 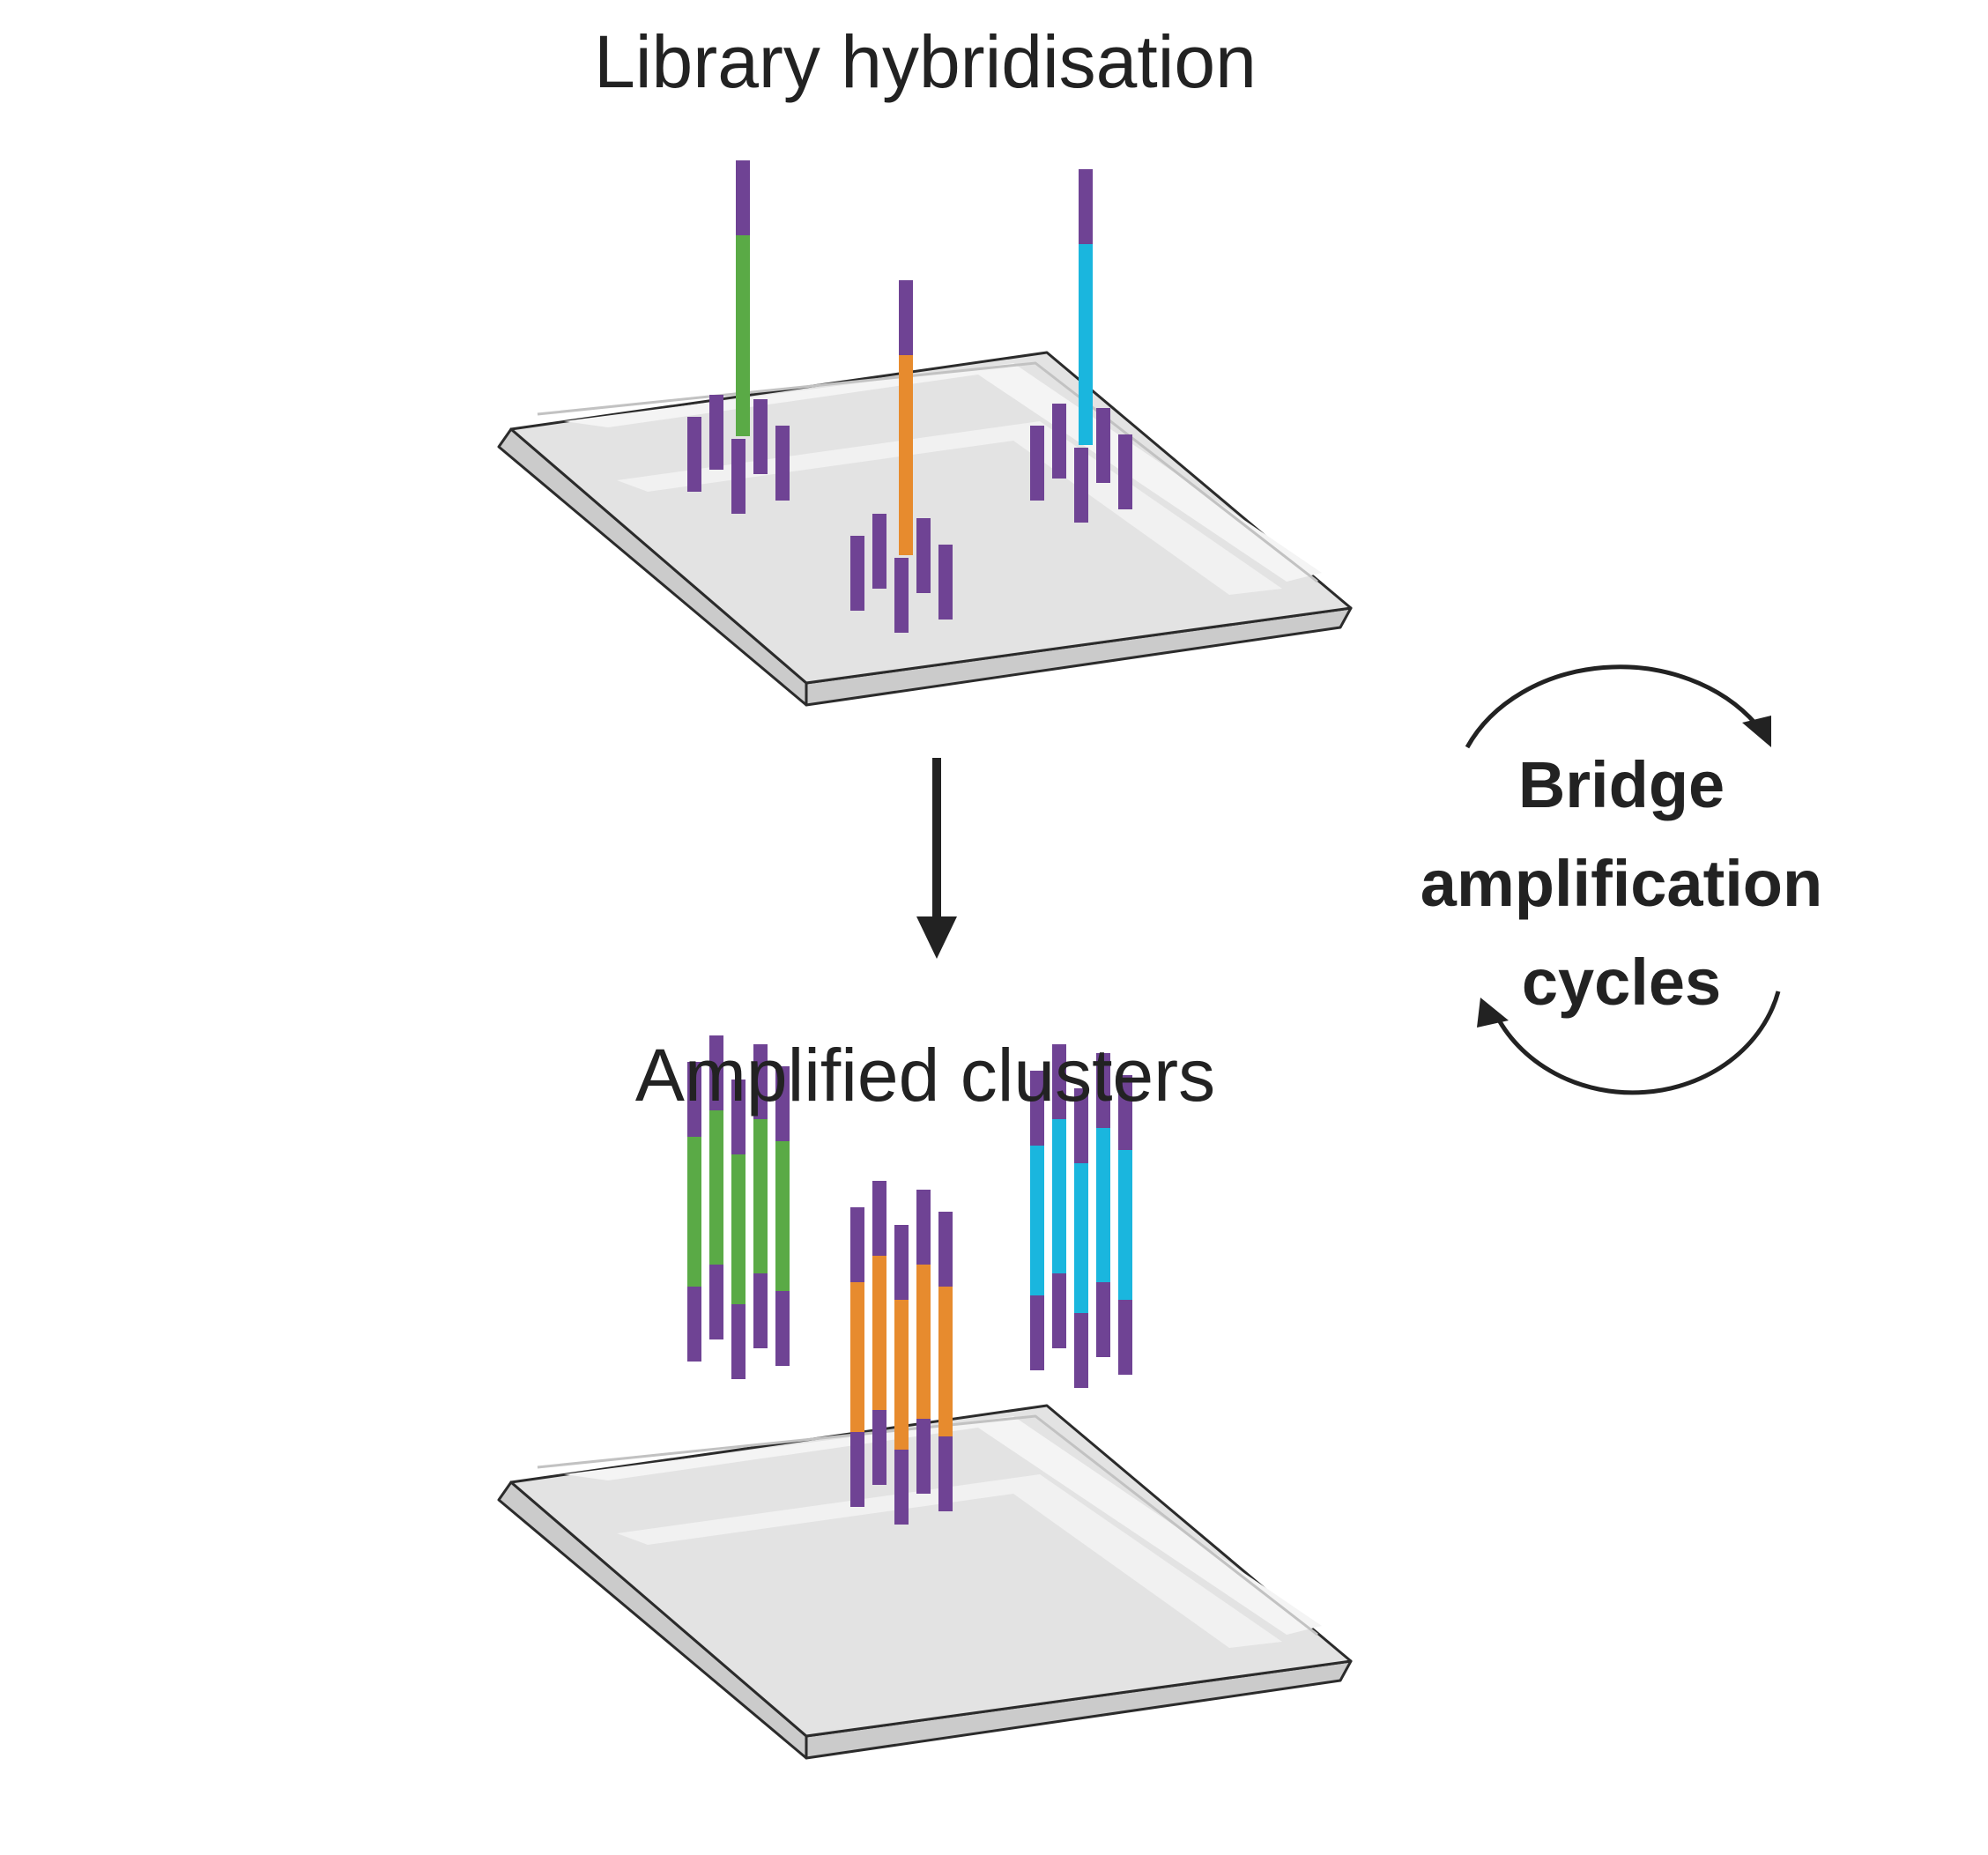 I want to click on green-cluster-strand-3-body, so click(x=761, y=1196).